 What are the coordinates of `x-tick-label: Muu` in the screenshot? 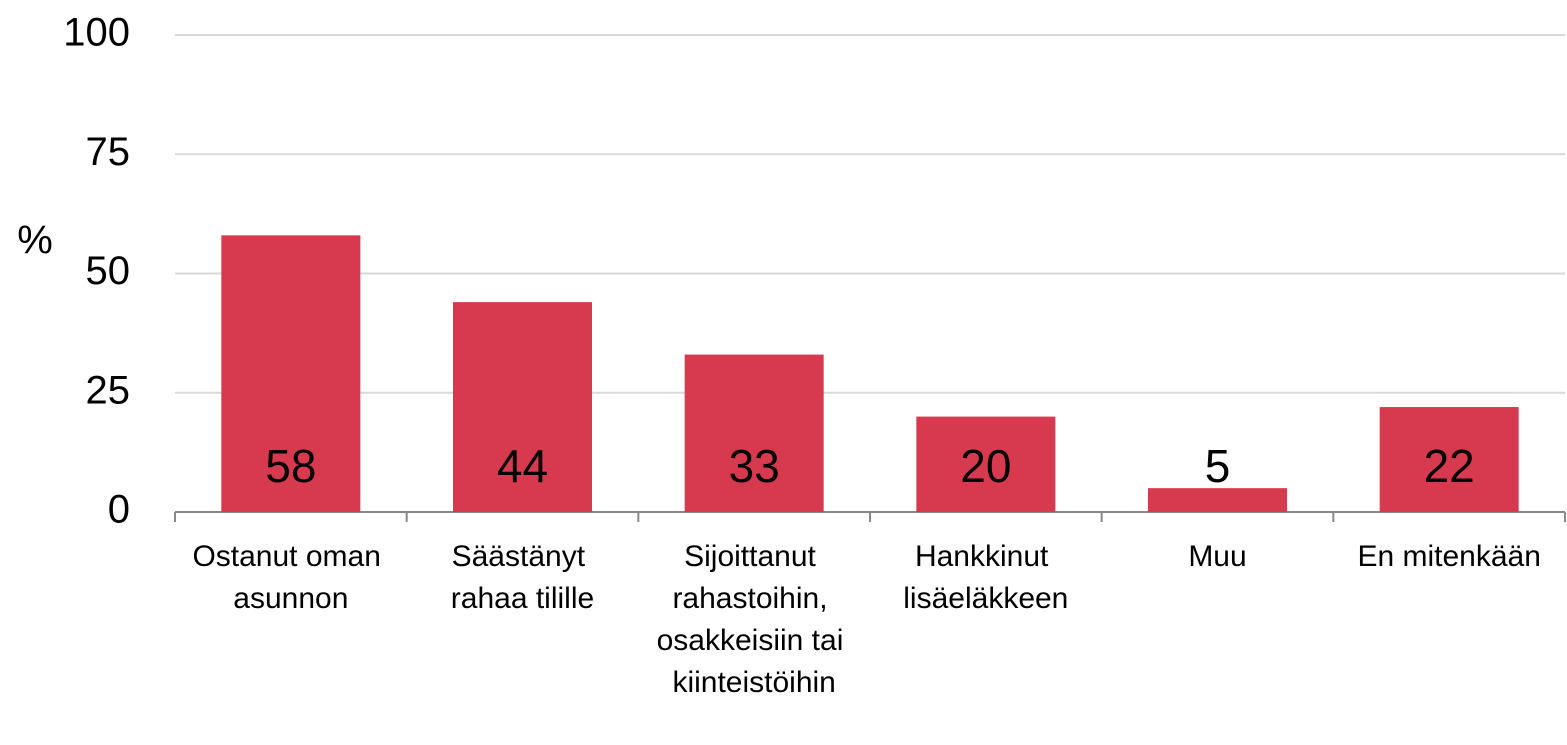 It's located at (1217, 556).